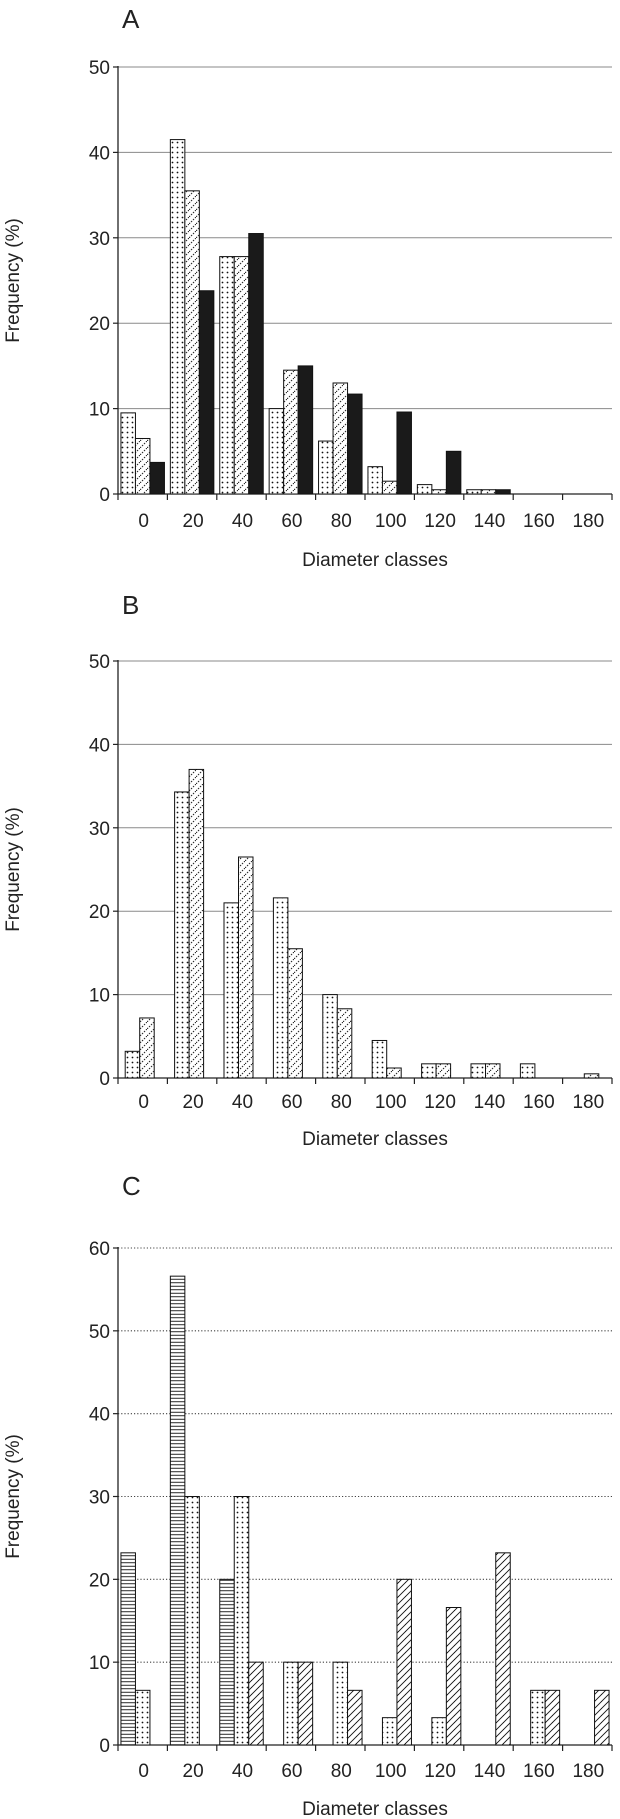 The image size is (620, 1819). What do you see at coordinates (99, 1249) in the screenshot?
I see `y-tick-label: 60` at bounding box center [99, 1249].